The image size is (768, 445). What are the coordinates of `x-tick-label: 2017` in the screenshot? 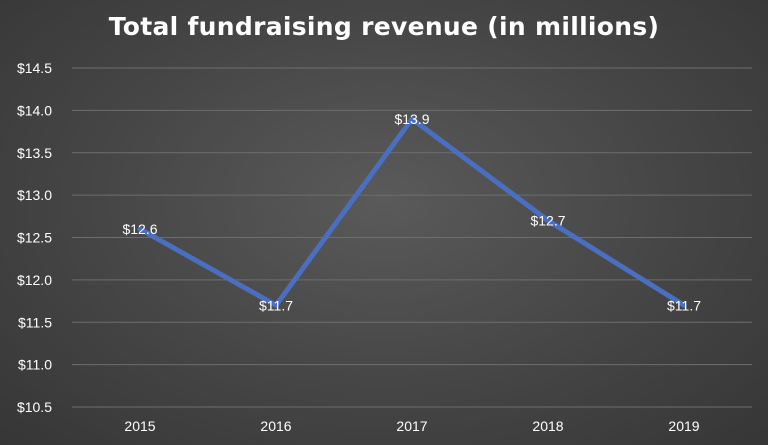 It's located at (411, 426).